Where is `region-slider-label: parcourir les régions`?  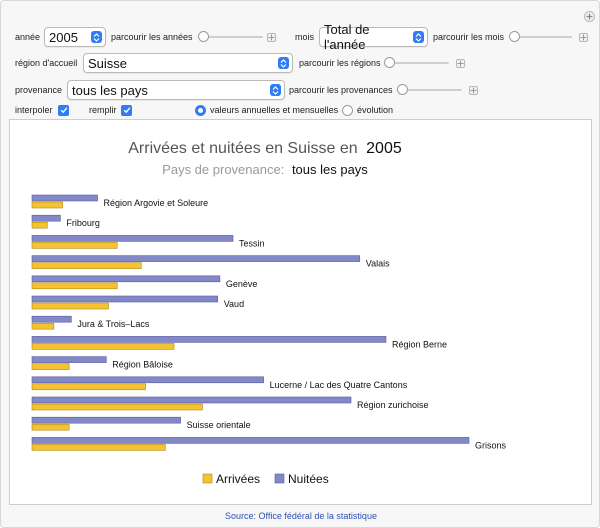 region-slider-label: parcourir les régions is located at coordinates (340, 63).